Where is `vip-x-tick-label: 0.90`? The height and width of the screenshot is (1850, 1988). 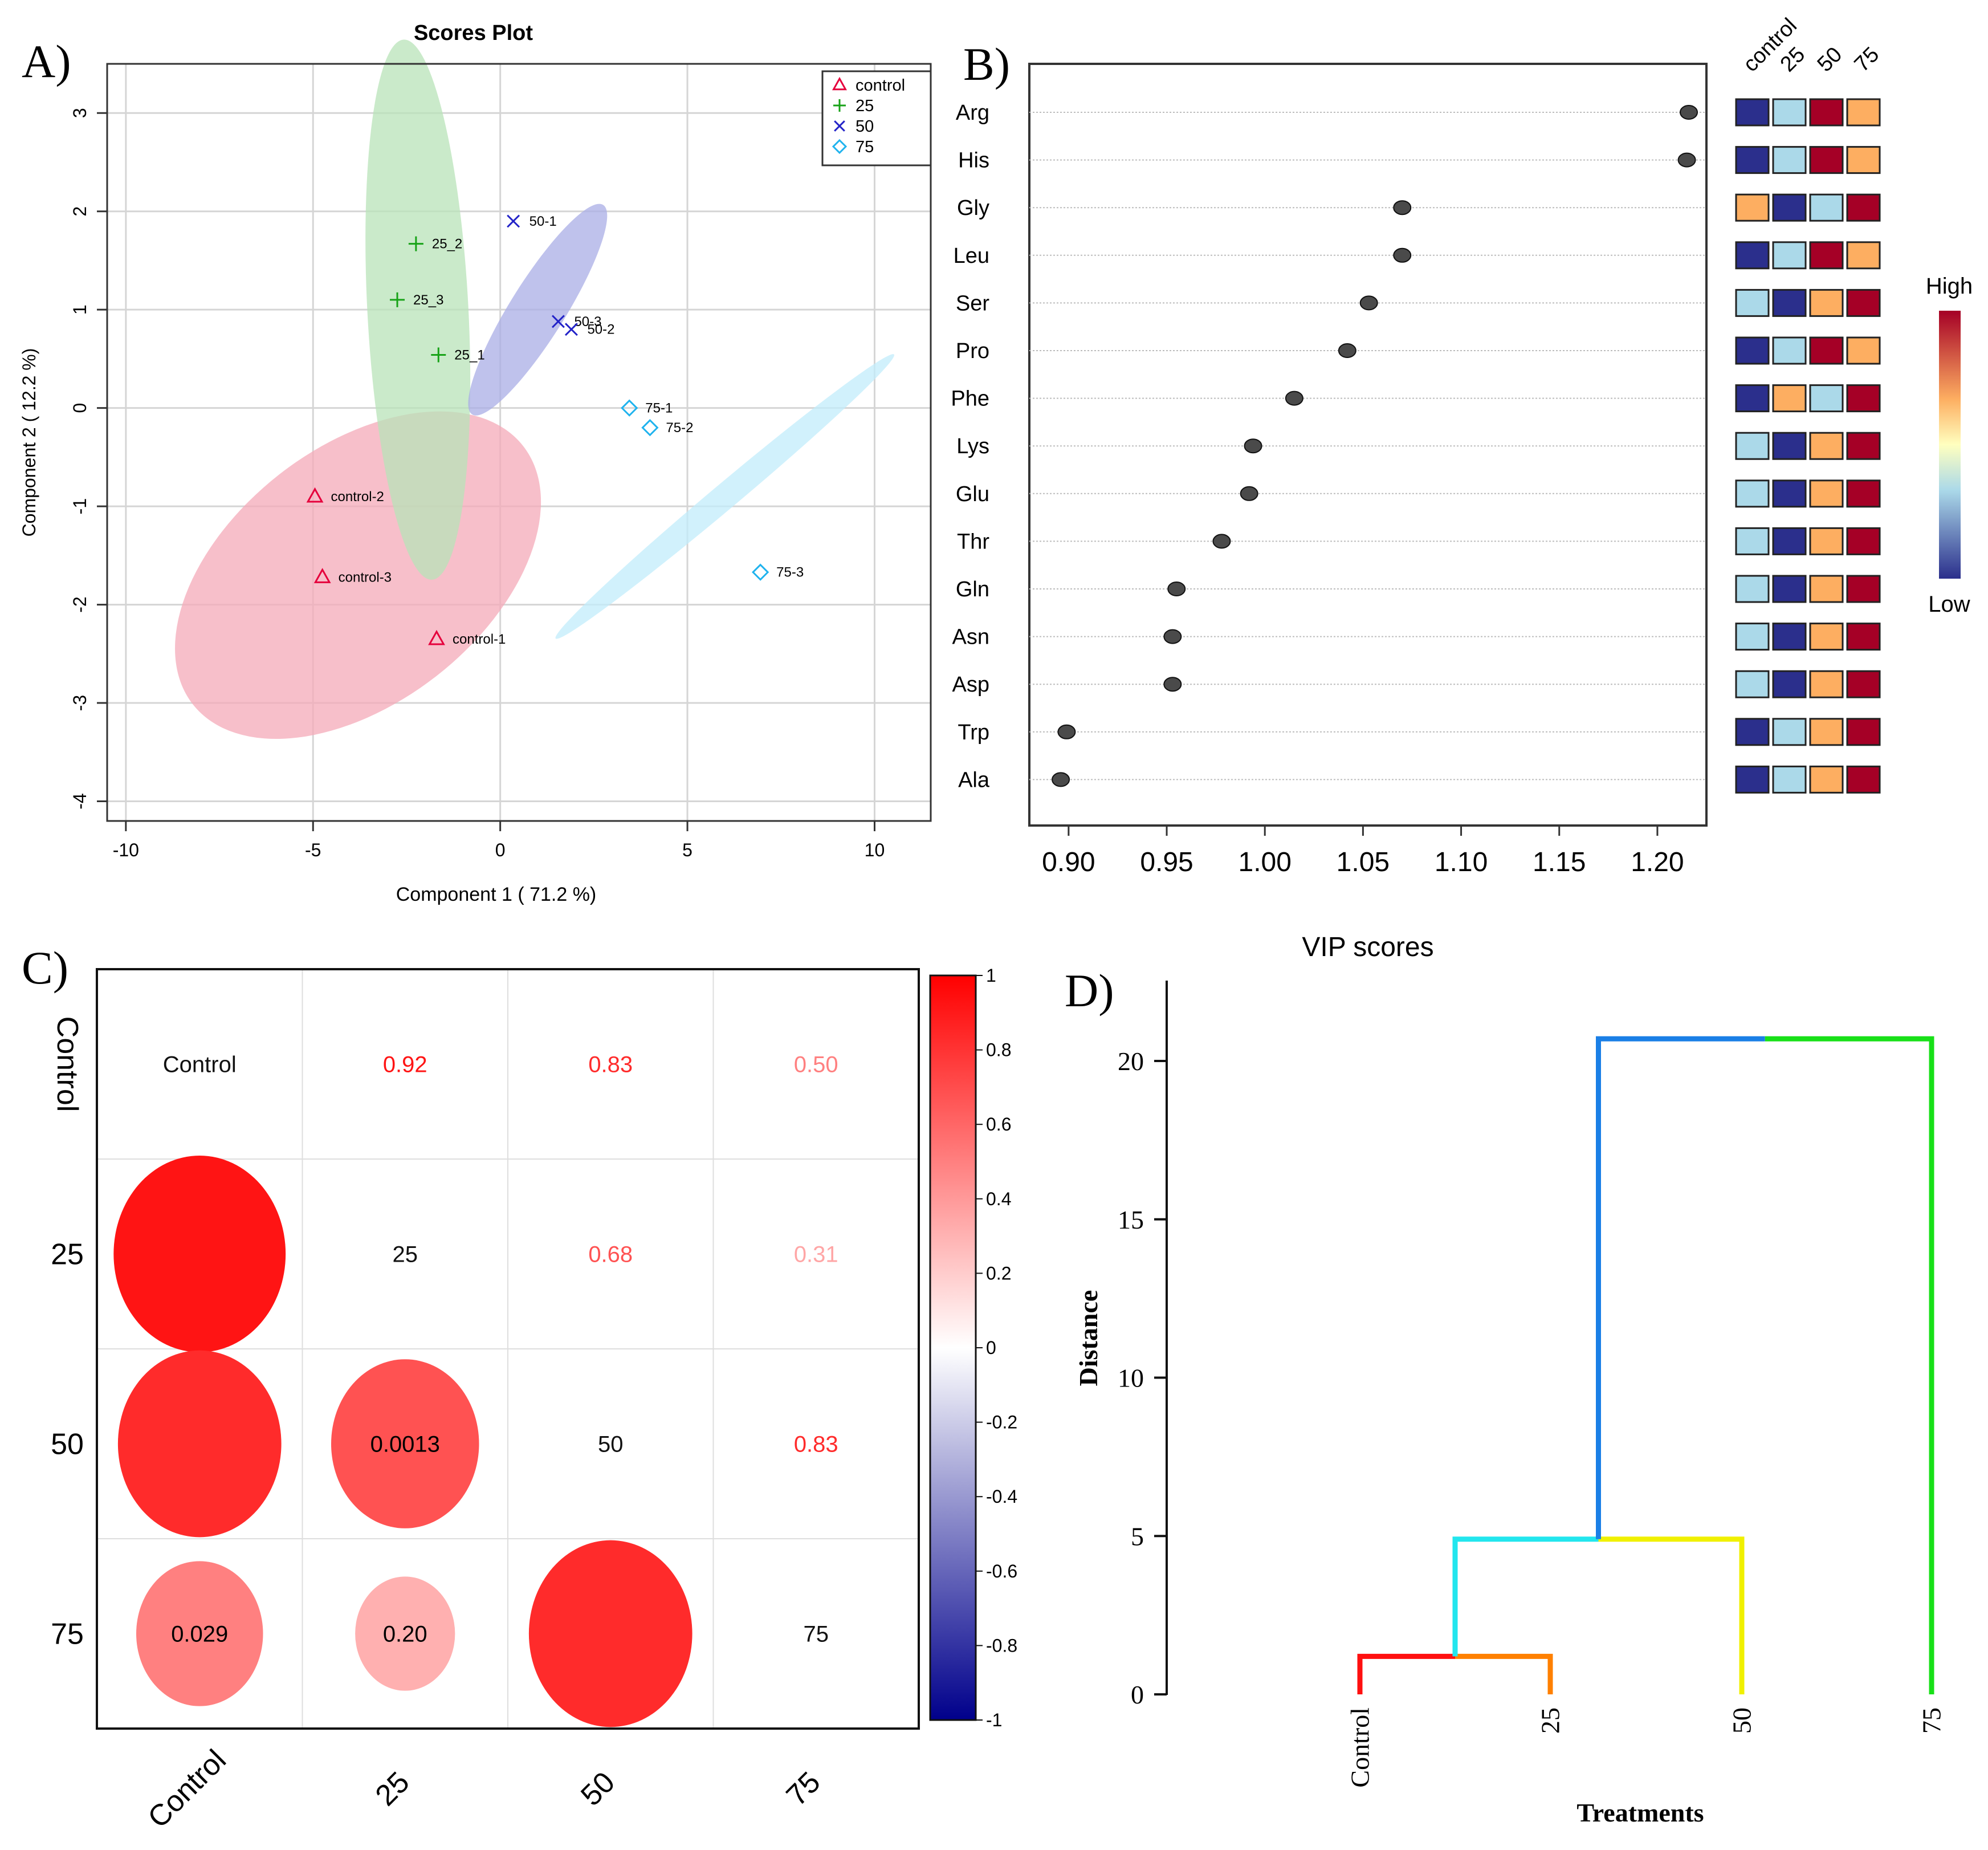 vip-x-tick-label: 0.90 is located at coordinates (1068, 862).